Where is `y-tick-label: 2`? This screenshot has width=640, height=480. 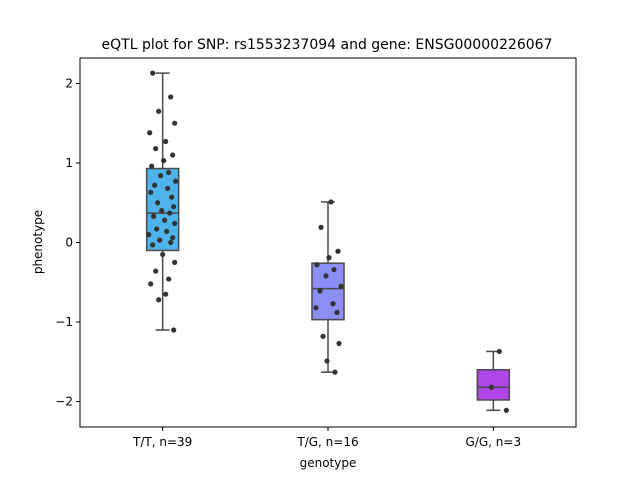 y-tick-label: 2 is located at coordinates (69, 83).